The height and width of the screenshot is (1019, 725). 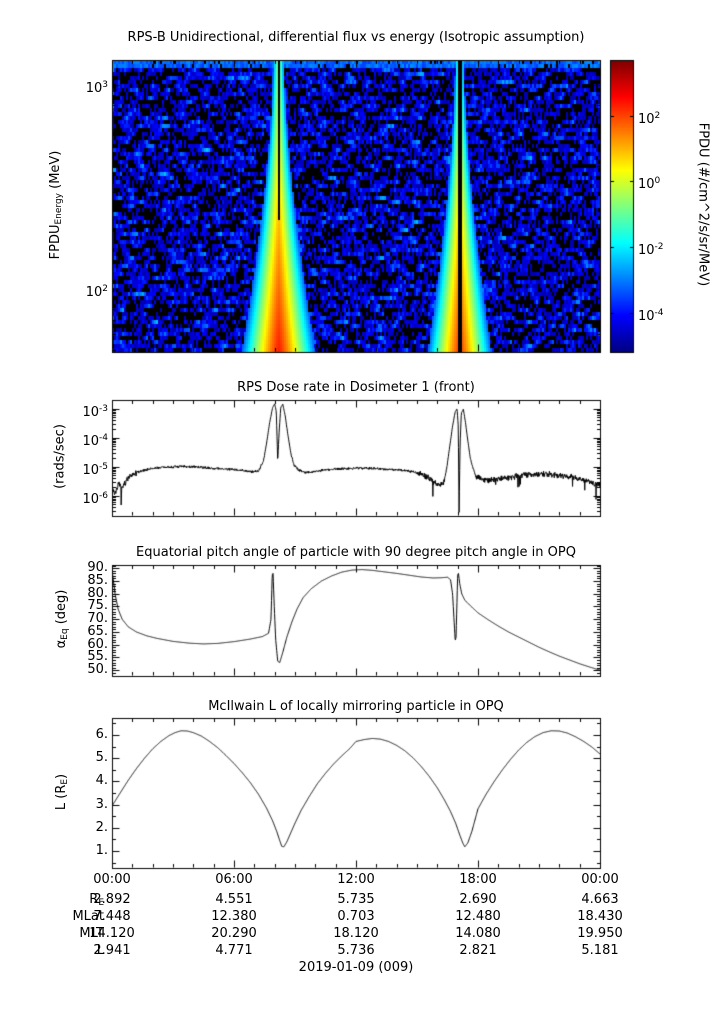 I want to click on spectrogram-ylabel: FPDUEnergy (MeV), so click(x=56, y=205).